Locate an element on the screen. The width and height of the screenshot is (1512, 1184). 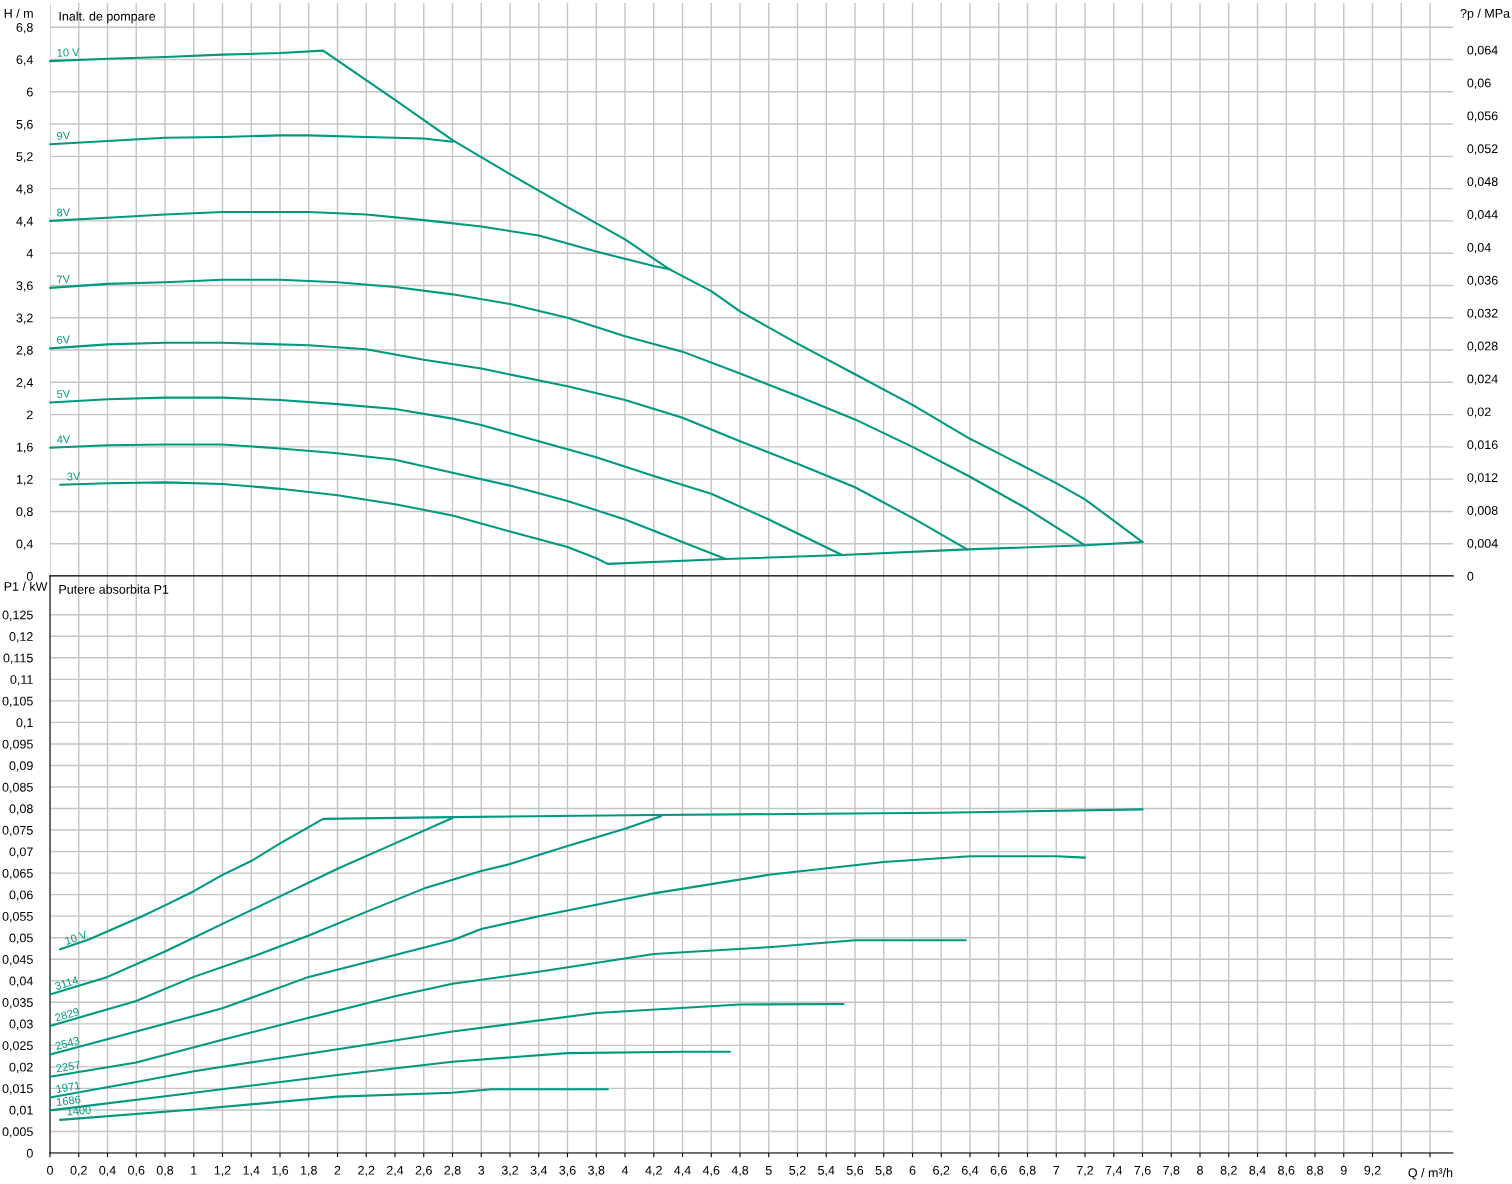
y-tick-label: 3,2 is located at coordinates (24, 318).